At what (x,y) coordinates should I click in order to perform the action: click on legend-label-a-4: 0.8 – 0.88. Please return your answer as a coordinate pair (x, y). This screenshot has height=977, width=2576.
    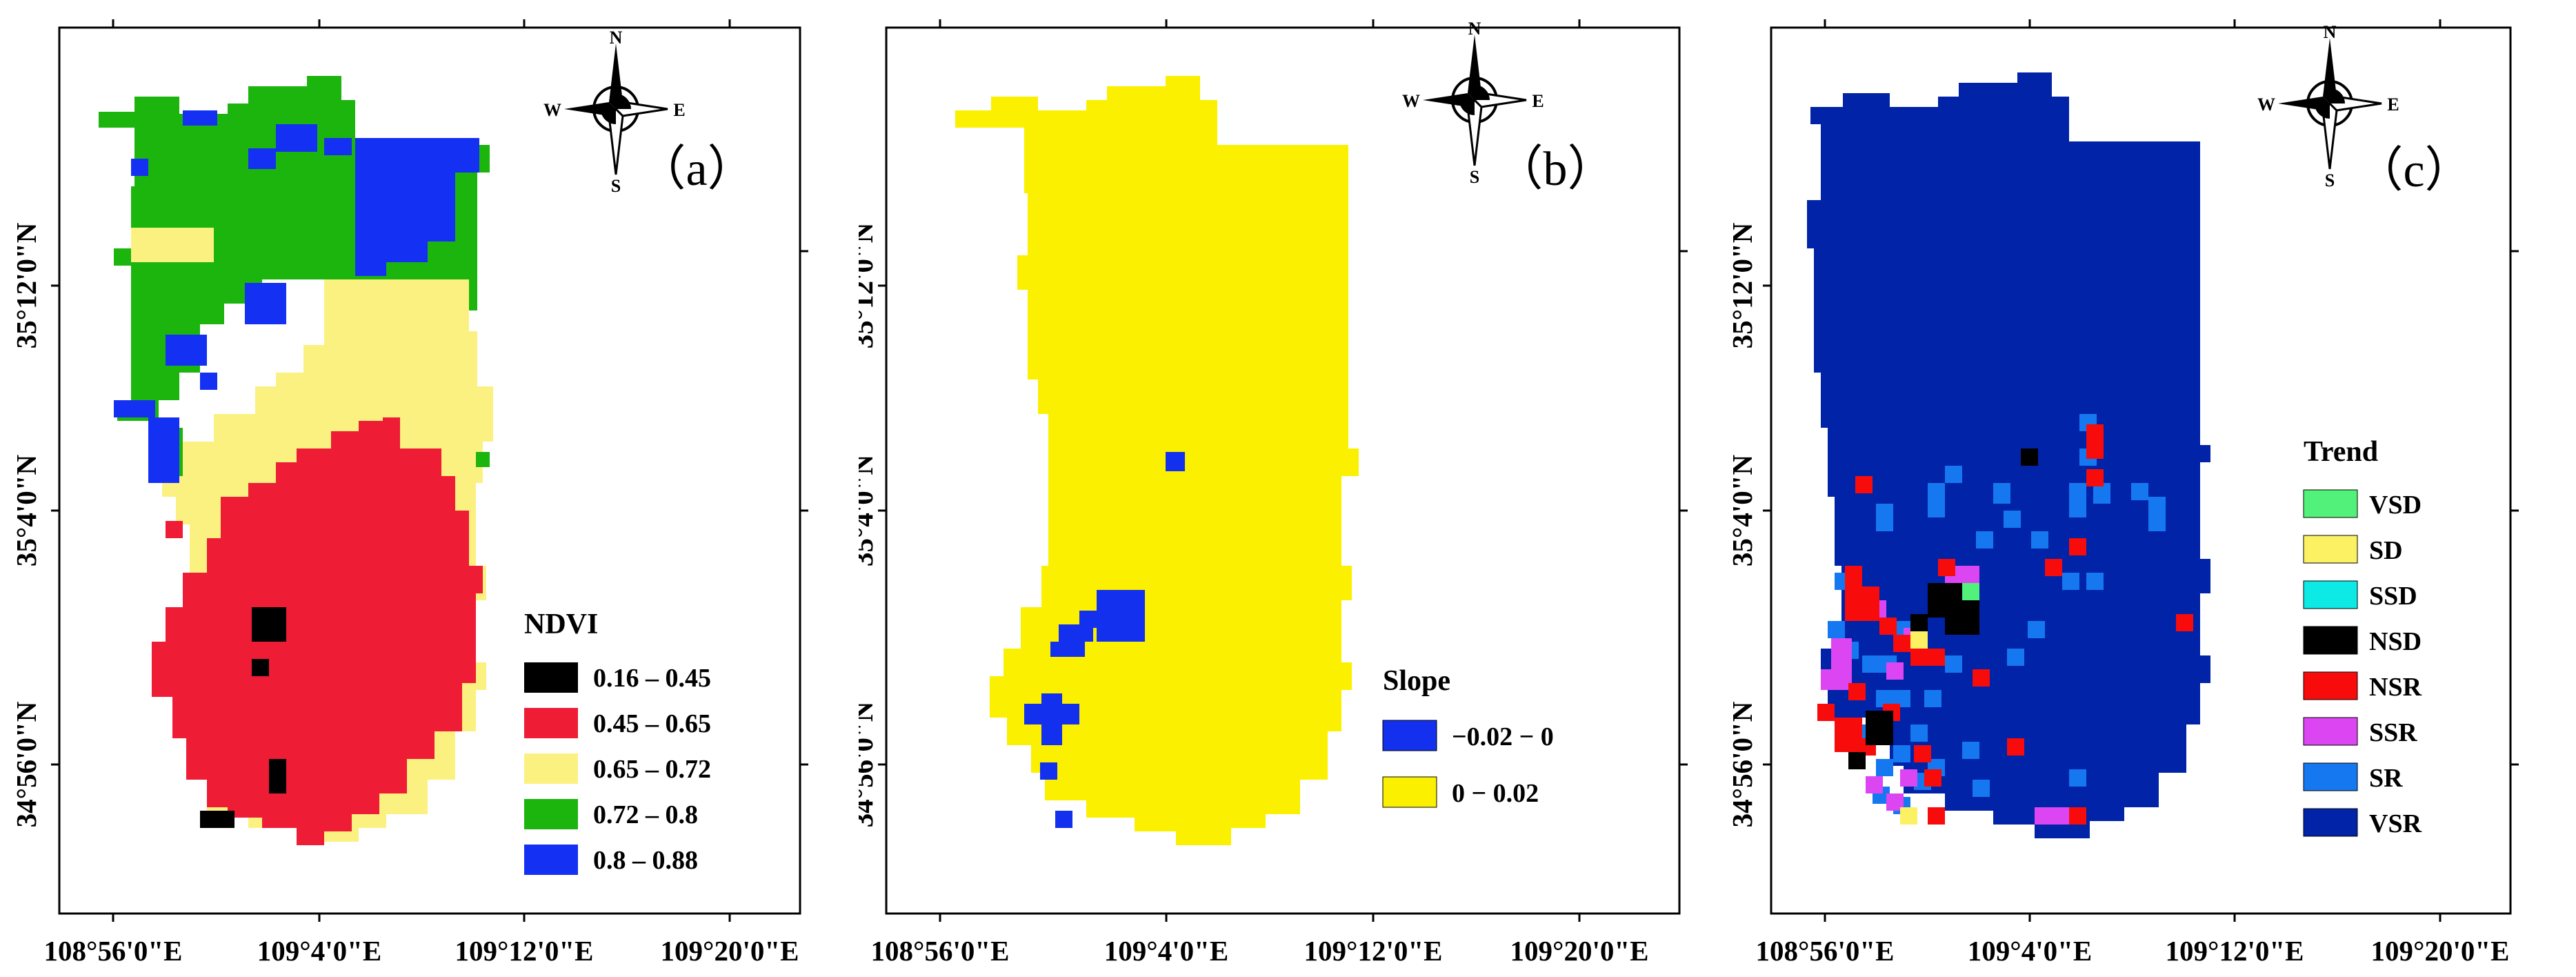
    Looking at the image, I should click on (645, 860).